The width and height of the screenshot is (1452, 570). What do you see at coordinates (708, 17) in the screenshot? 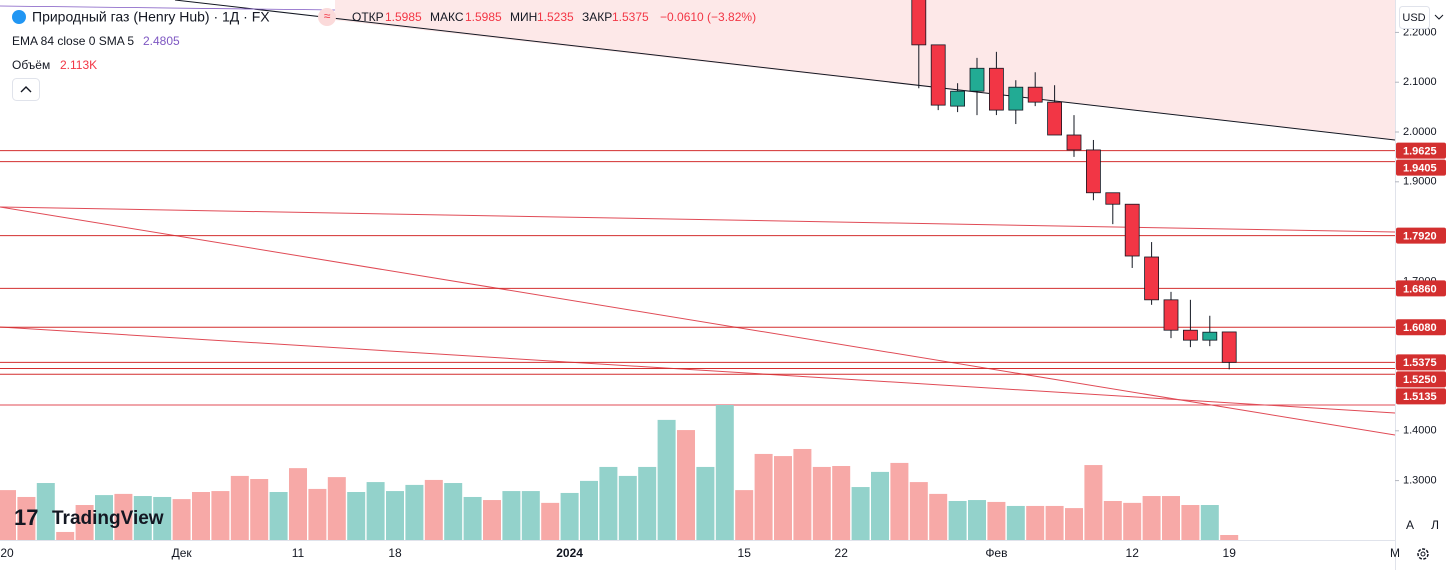
I see `change: −0.0610 (−3.82%)` at bounding box center [708, 17].